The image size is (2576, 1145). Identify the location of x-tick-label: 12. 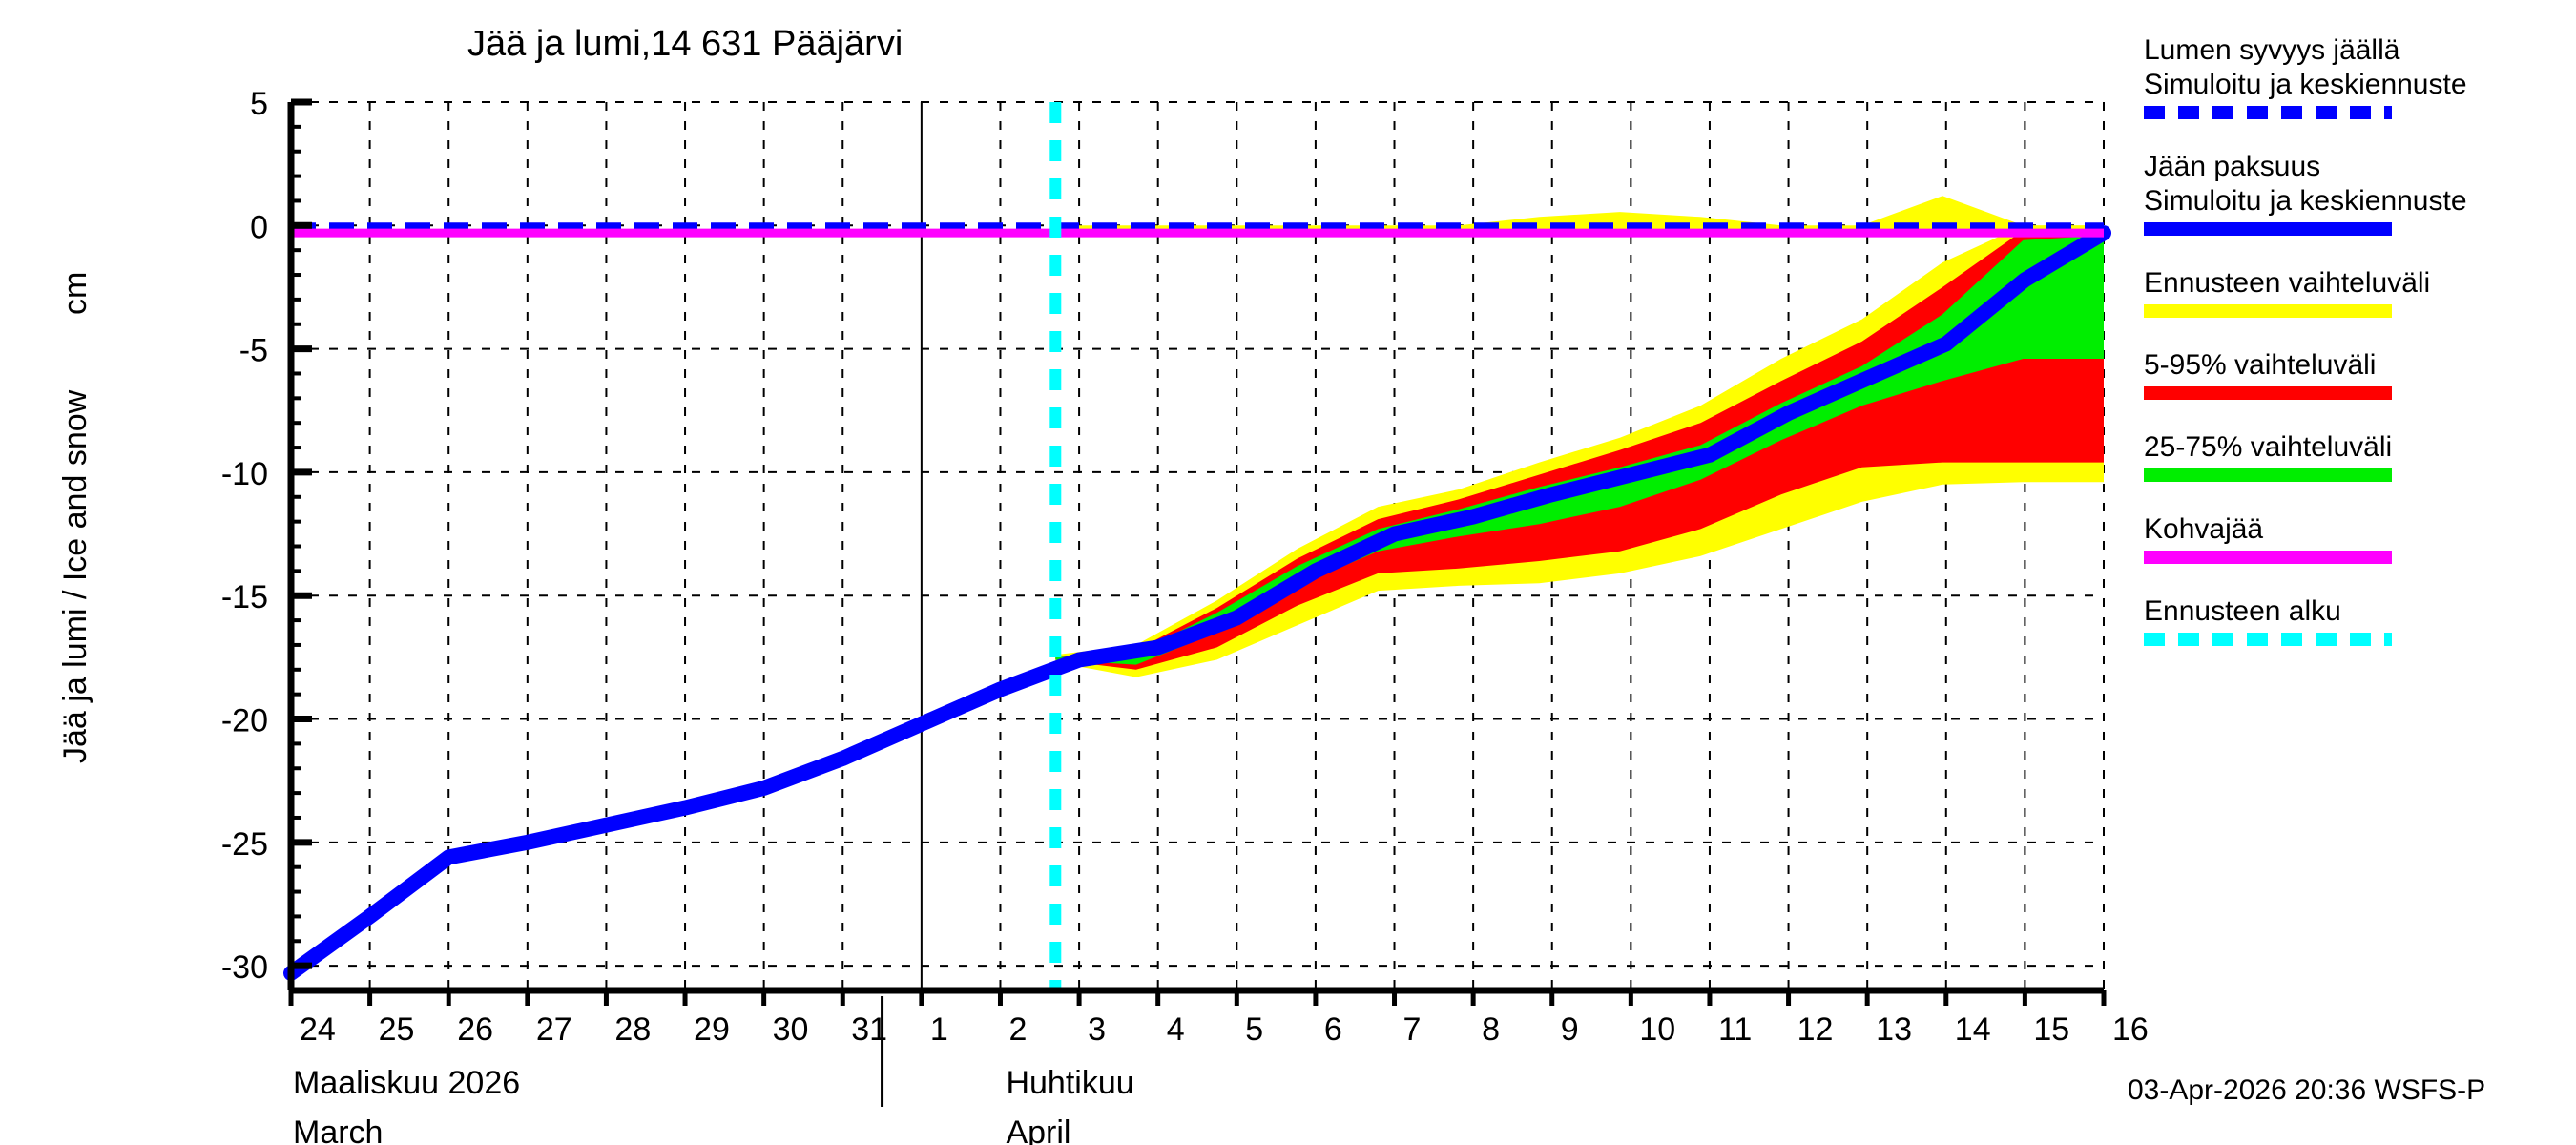
(1815, 1029).